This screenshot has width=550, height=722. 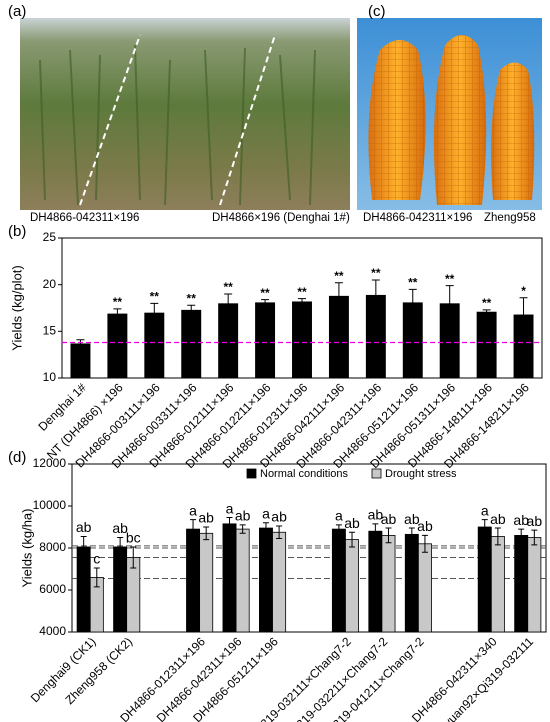 What do you see at coordinates (281, 218) in the screenshot?
I see `photo-caption: DH4866×196 (Denghai 1#)` at bounding box center [281, 218].